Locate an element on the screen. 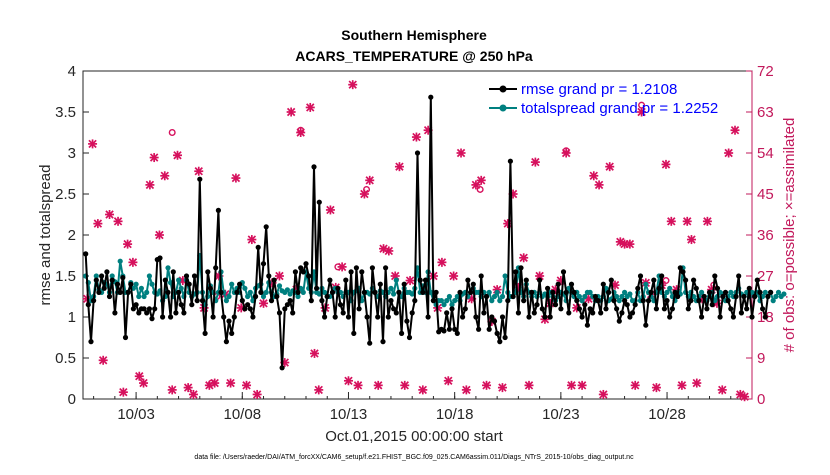 This screenshot has height=475, width=830. chart-title-line2: ACARS_TEMPERATURE @ 250 hPa is located at coordinates (414, 56).